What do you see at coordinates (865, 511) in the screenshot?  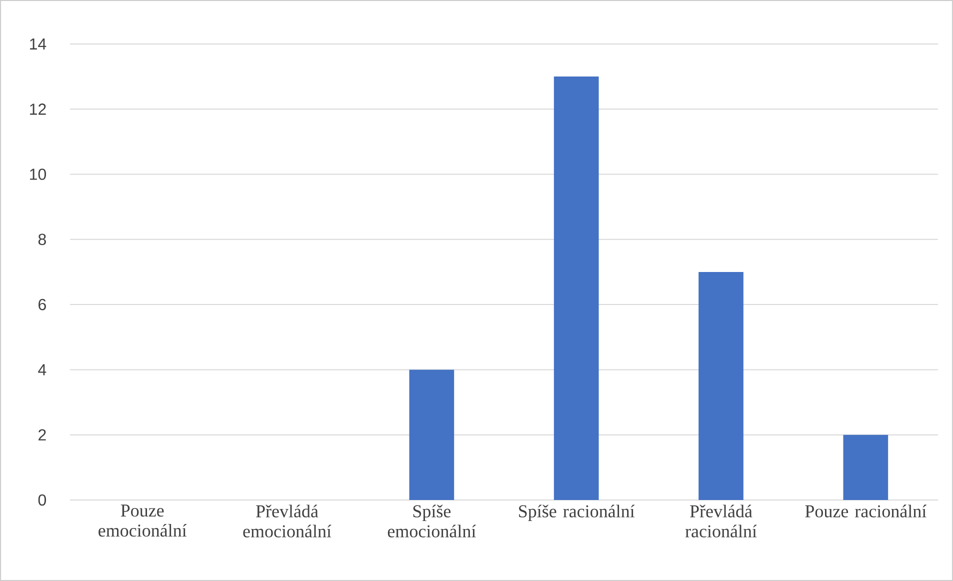 I see `x-tick-label: Pouze racionální` at bounding box center [865, 511].